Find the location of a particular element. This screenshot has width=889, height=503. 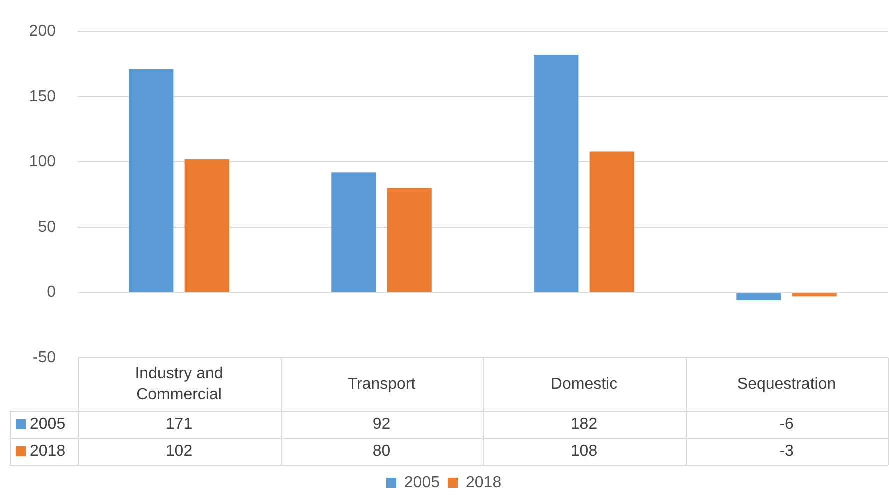

x-tick-label: Domestic is located at coordinates (584, 384).